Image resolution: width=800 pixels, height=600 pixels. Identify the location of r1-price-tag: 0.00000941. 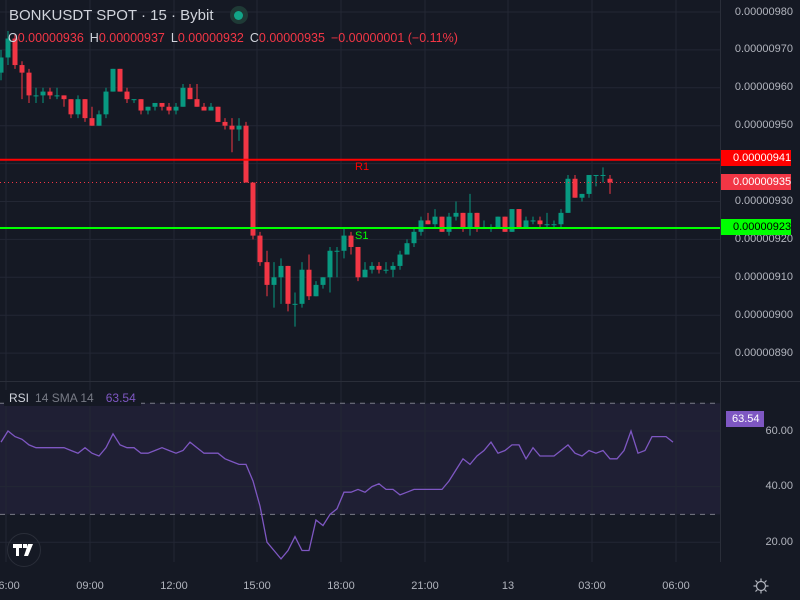
(756, 158).